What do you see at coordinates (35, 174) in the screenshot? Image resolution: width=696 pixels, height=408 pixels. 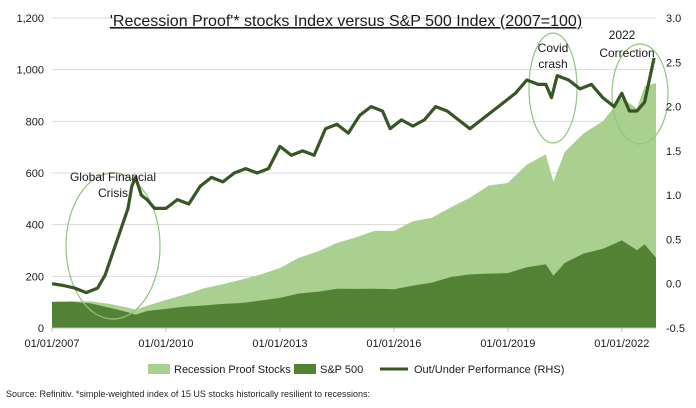 I see `y-left-tick-label: 600` at bounding box center [35, 174].